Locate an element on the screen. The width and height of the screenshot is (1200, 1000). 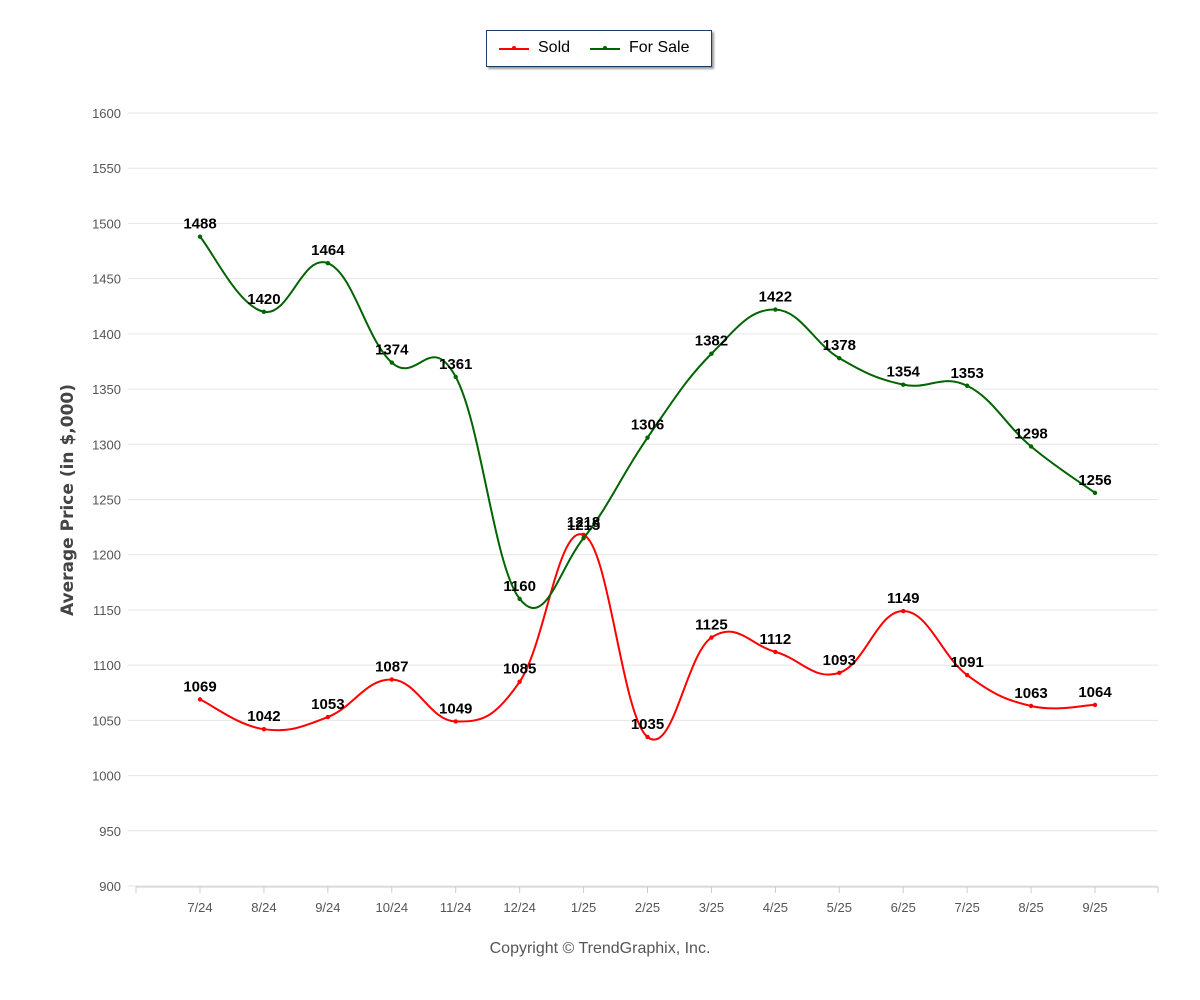
for-sale-data-label: 1464 is located at coordinates (328, 250).